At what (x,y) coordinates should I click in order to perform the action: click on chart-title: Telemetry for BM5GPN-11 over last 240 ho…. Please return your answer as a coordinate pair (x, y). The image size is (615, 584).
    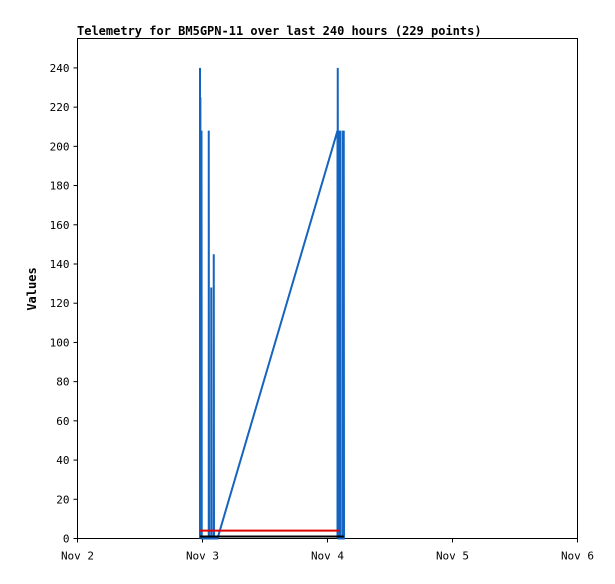
    Looking at the image, I should click on (279, 31).